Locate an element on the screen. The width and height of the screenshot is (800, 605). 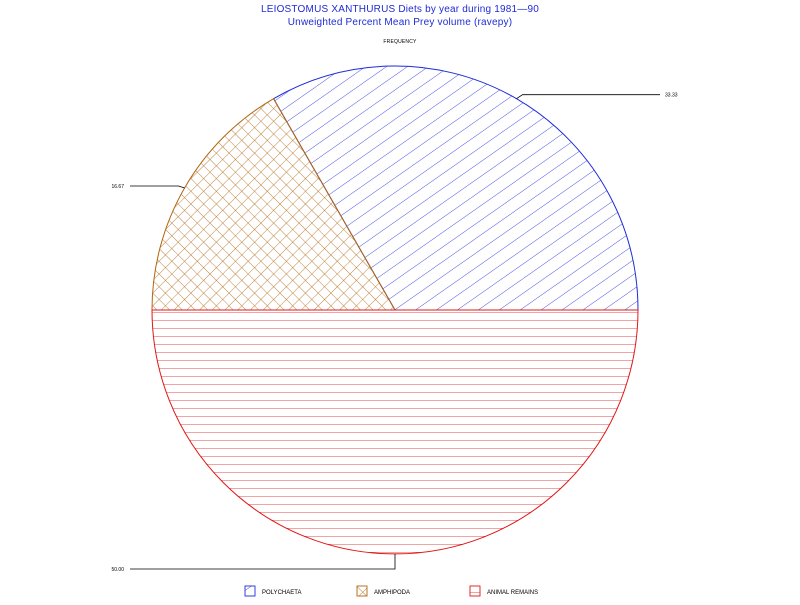
leader-line-polychaeta is located at coordinates (588, 97).